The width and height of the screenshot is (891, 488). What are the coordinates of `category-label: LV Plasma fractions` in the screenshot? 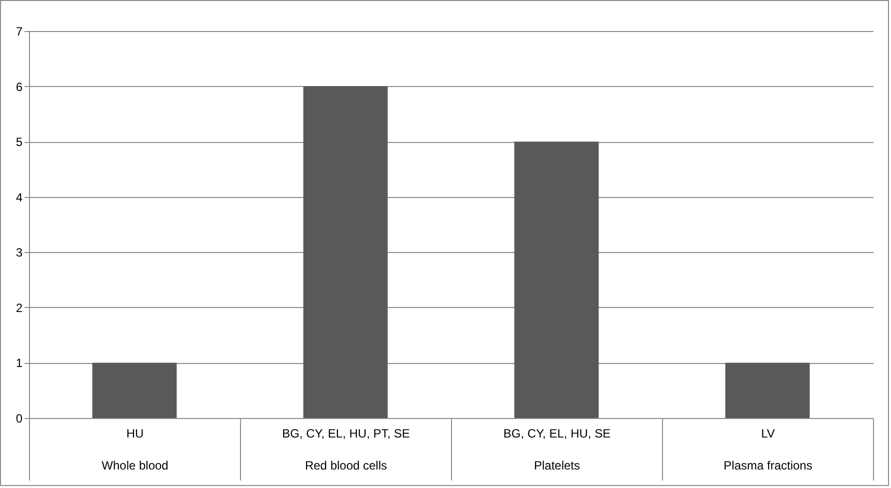 It's located at (768, 449).